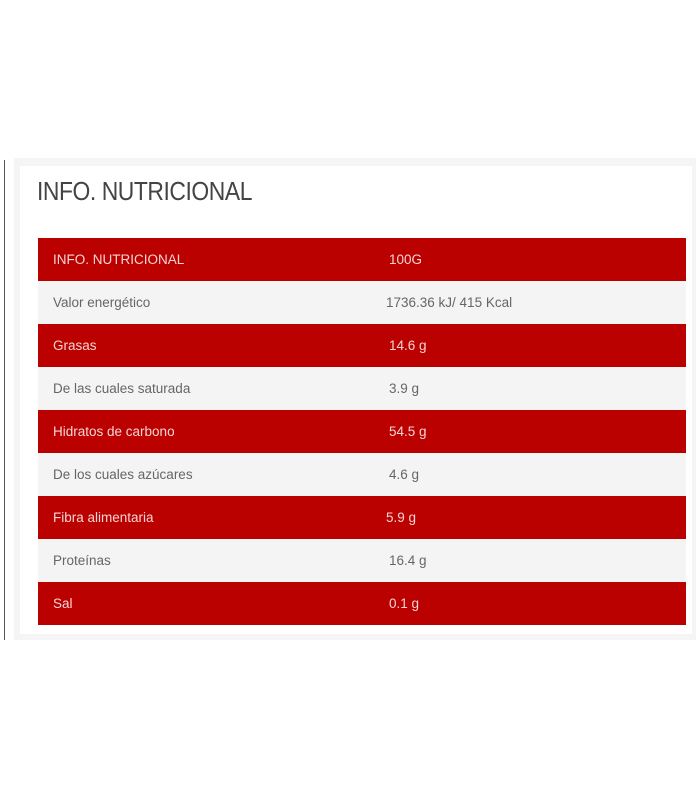 Image resolution: width=700 pixels, height=800 pixels. Describe the element at coordinates (362, 259) in the screenshot. I see `table-header-row: INFO. NUTRICIONAL 100G` at that location.